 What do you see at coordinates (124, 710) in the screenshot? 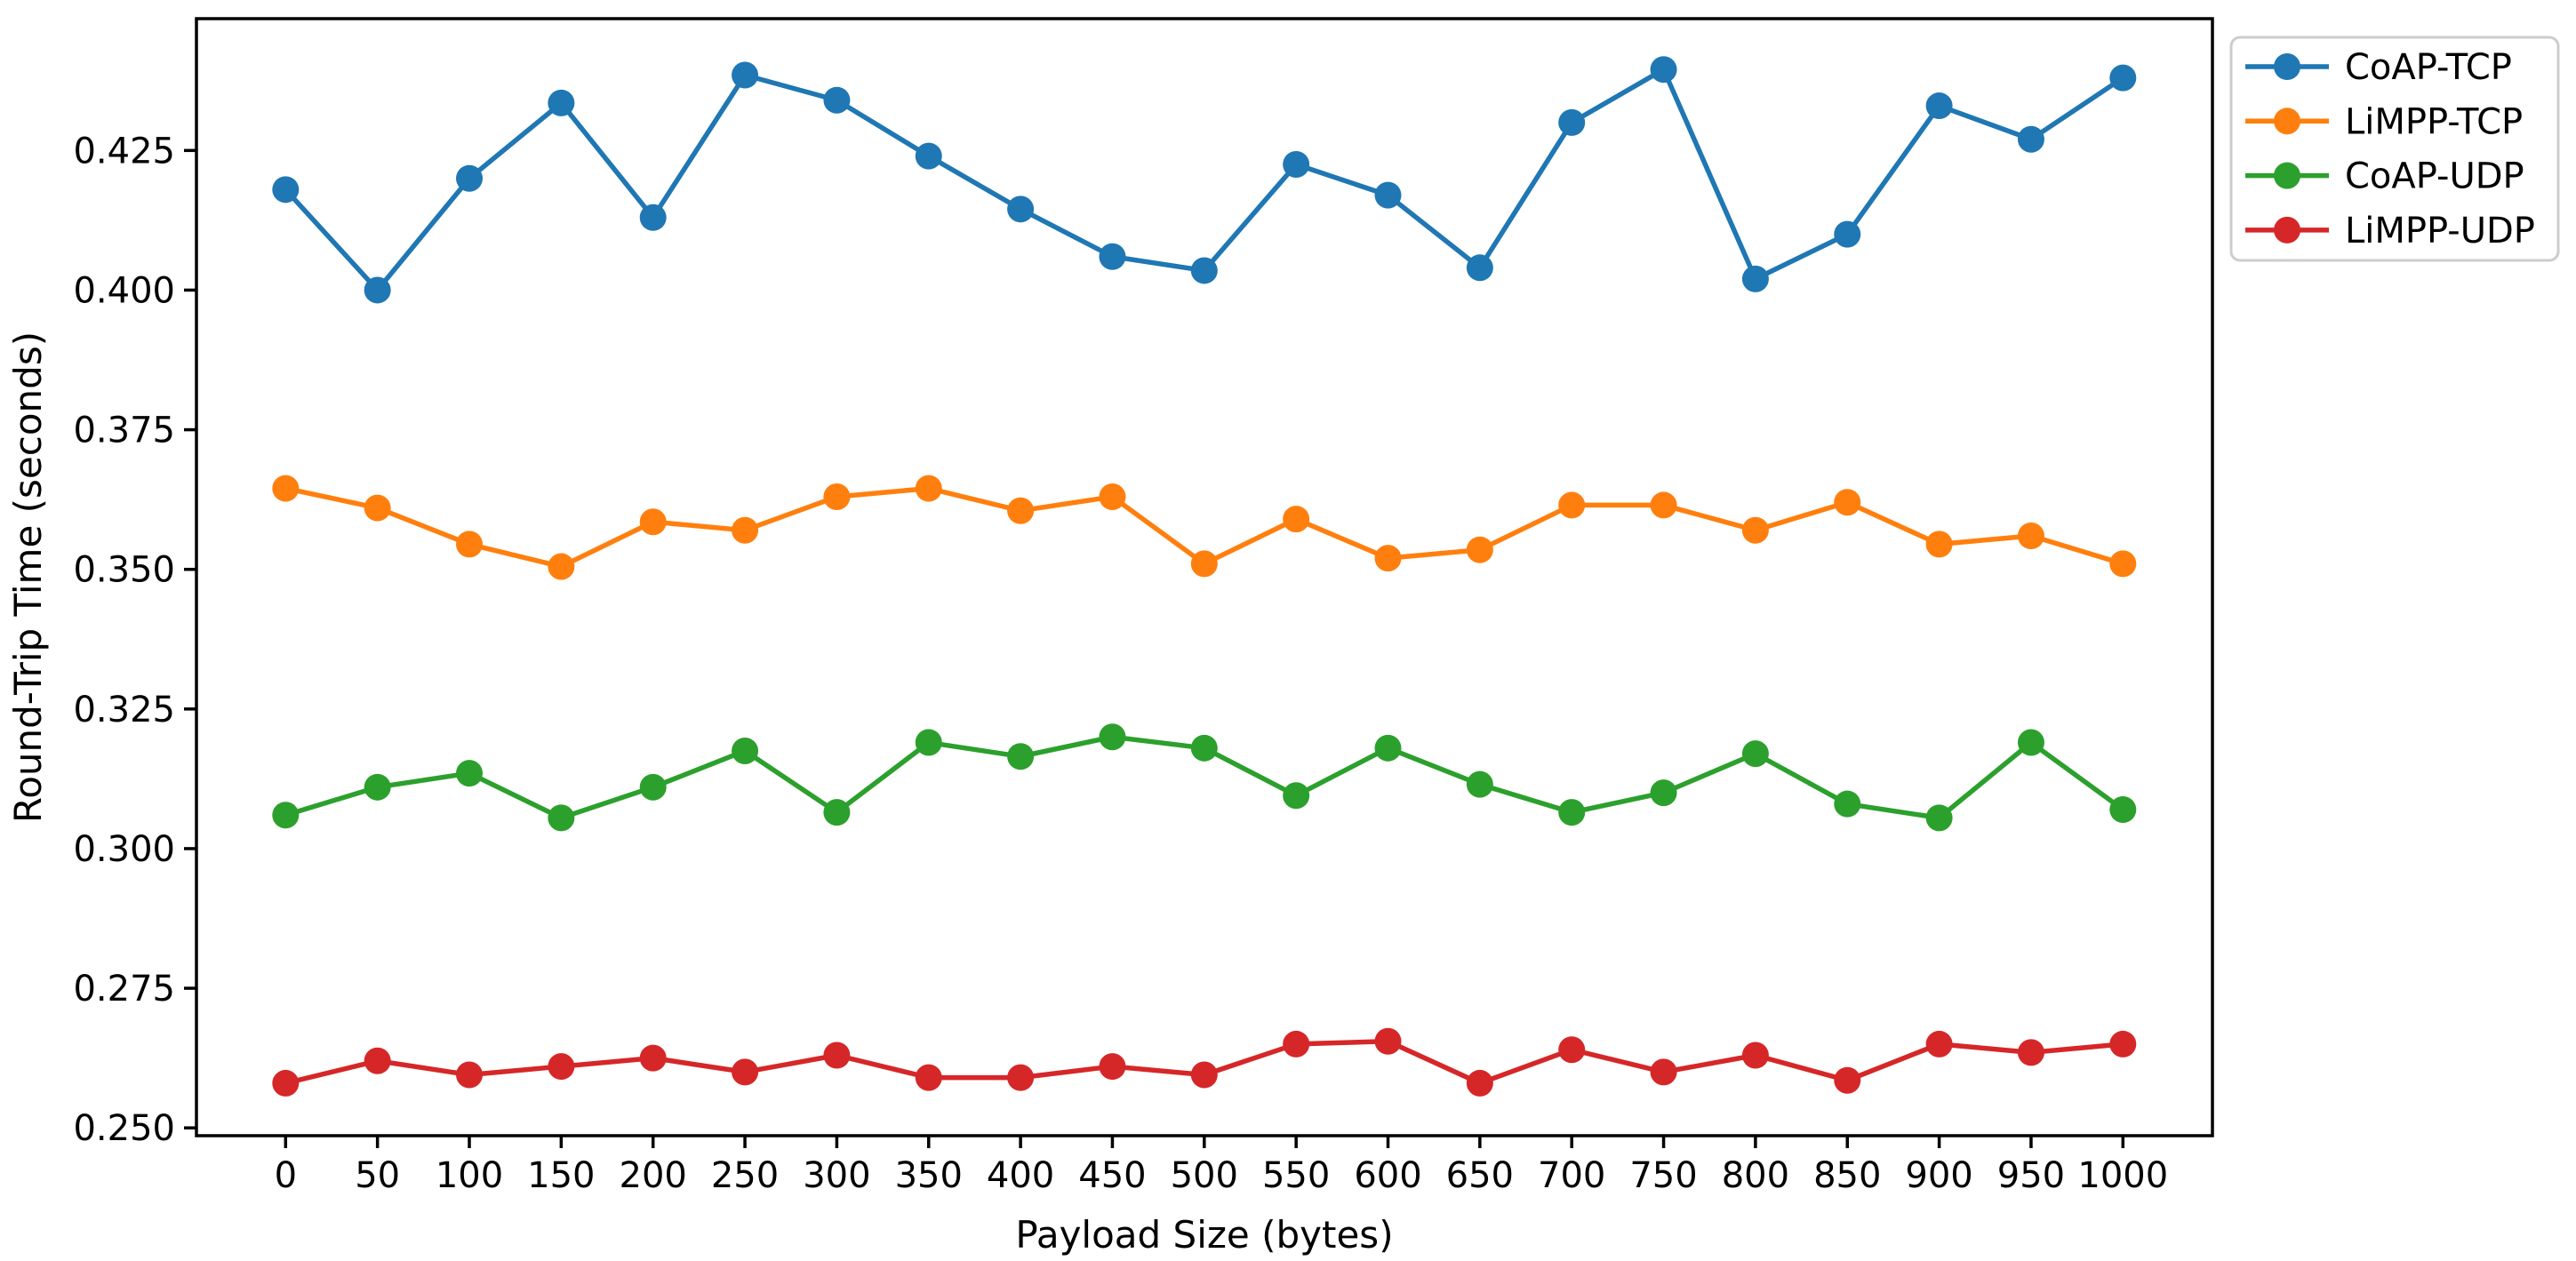
I see `y-tick-label: 0.325` at bounding box center [124, 710].